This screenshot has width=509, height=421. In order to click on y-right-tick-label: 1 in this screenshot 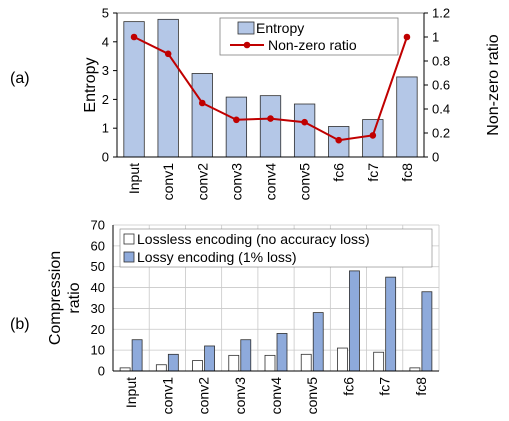, I will do `click(435, 37)`.